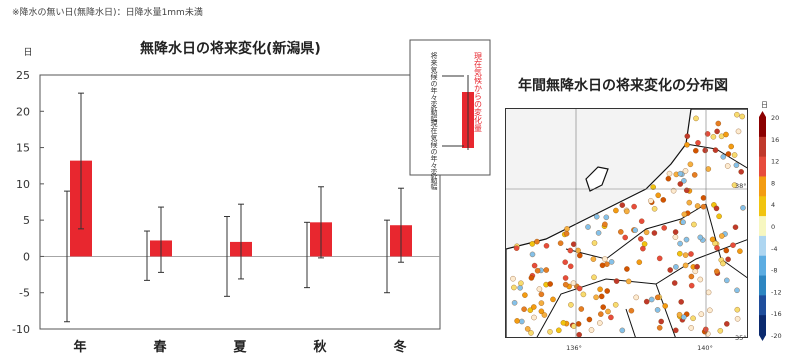 This screenshot has height=354, width=804. I want to click on map-title: 年間無降水日の将来変化の分布図, so click(623, 86).